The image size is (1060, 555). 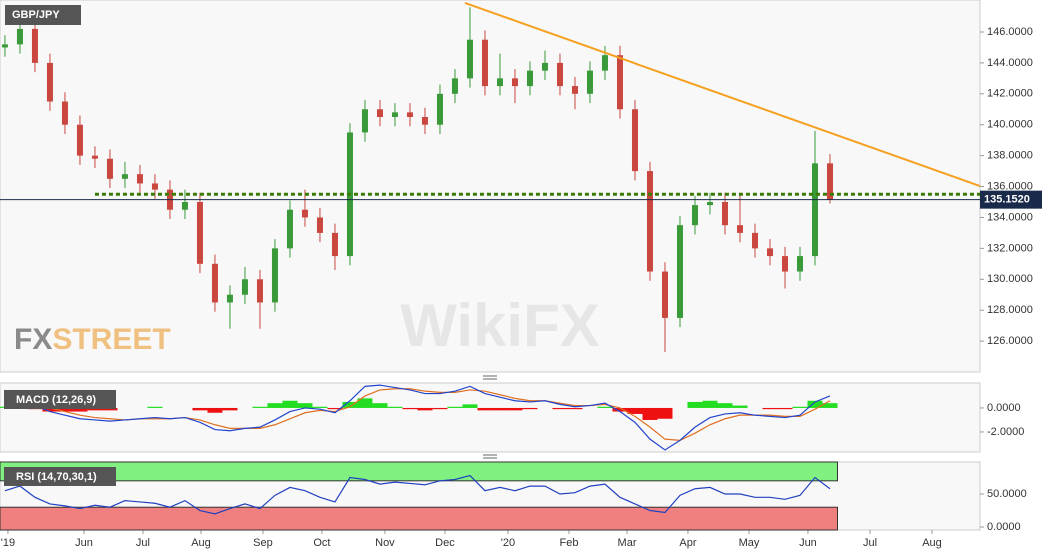 What do you see at coordinates (1010, 94) in the screenshot?
I see `y-tick-label: 142.0000` at bounding box center [1010, 94].